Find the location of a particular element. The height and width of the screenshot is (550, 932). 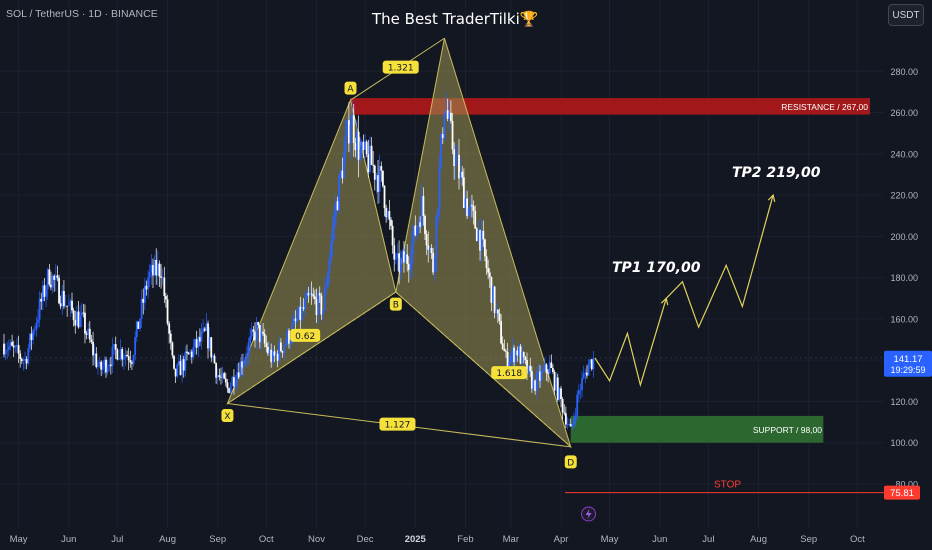

currency-button: USDT is located at coordinates (906, 15).